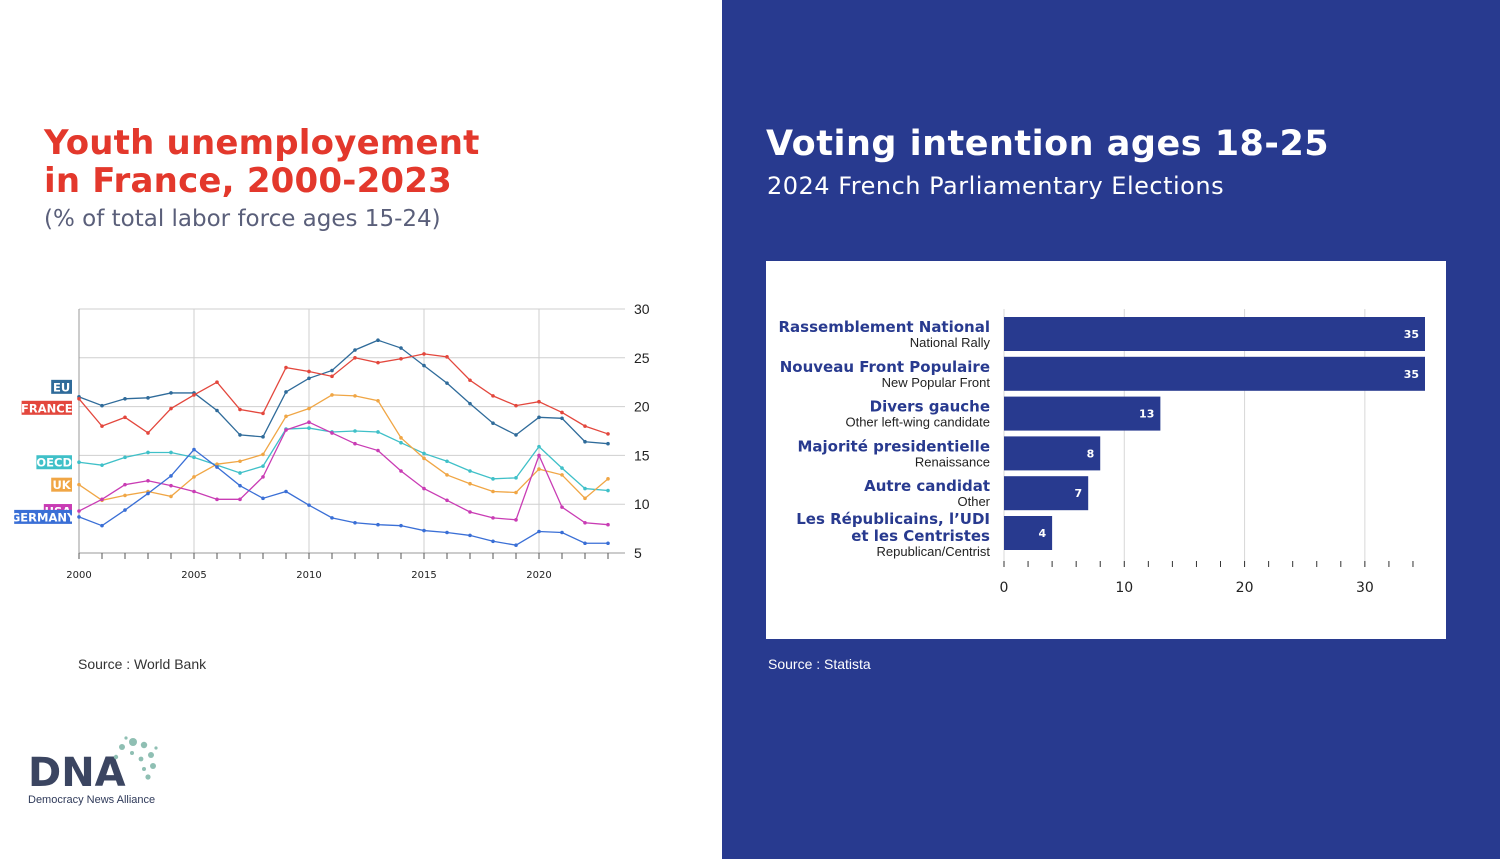 The width and height of the screenshot is (1500, 859). Describe the element at coordinates (885, 367) in the screenshot. I see `category-label: Nouveau Front Populaire` at that location.